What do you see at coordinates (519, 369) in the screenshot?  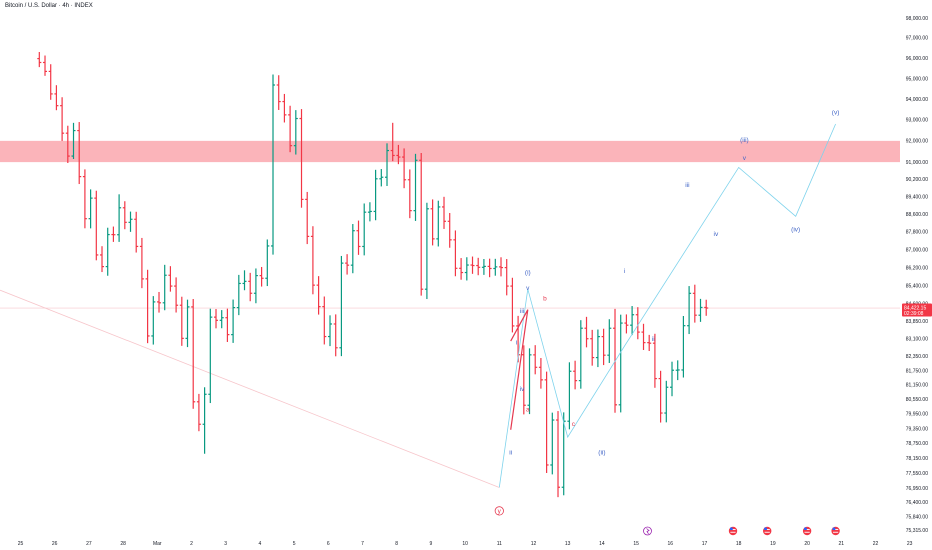 I see `wedge-lines` at bounding box center [519, 369].